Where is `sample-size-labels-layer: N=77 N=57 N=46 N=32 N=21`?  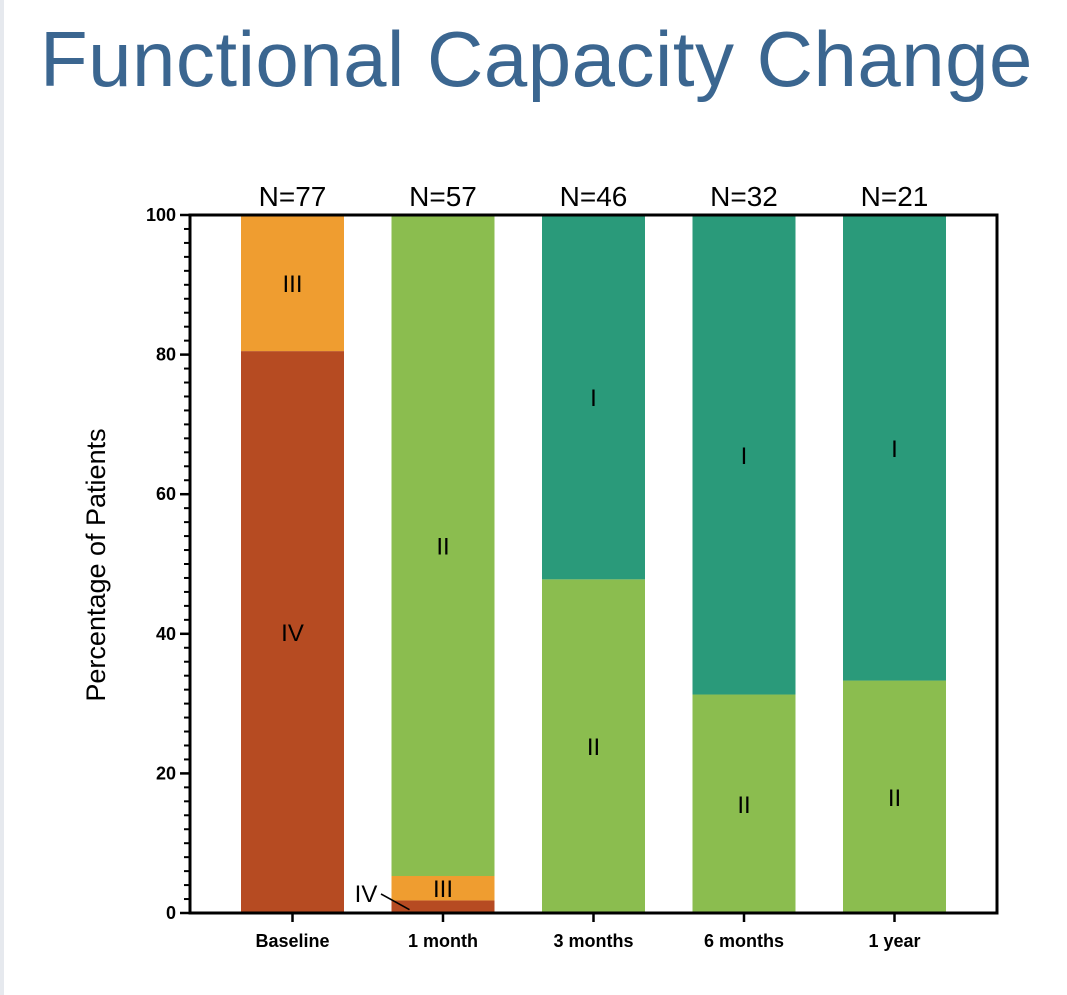 sample-size-labels-layer: N=77 N=57 N=46 N=32 N=21 is located at coordinates (594, 196).